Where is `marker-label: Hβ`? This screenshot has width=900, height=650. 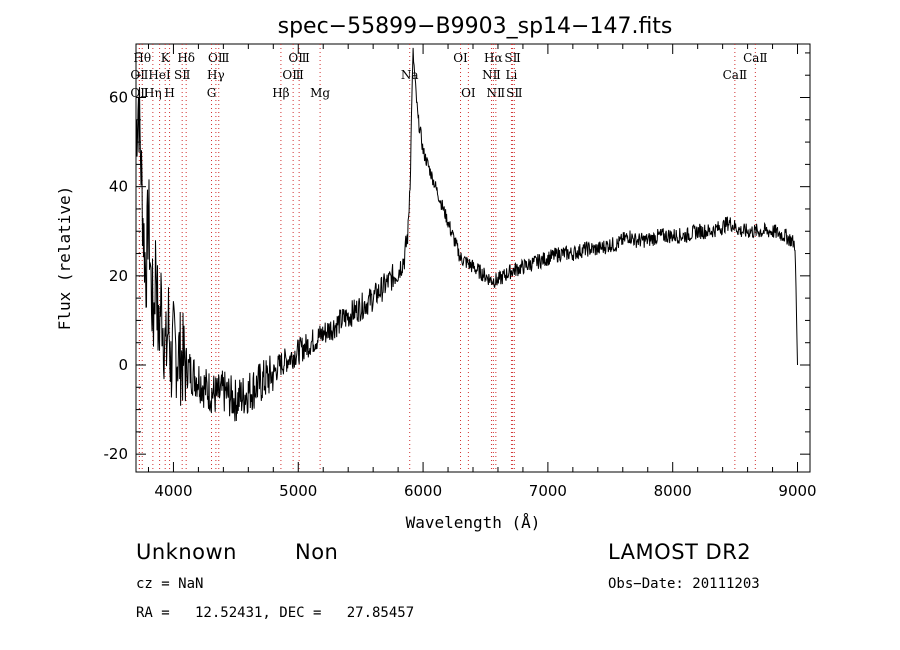 marker-label: Hβ is located at coordinates (280, 93).